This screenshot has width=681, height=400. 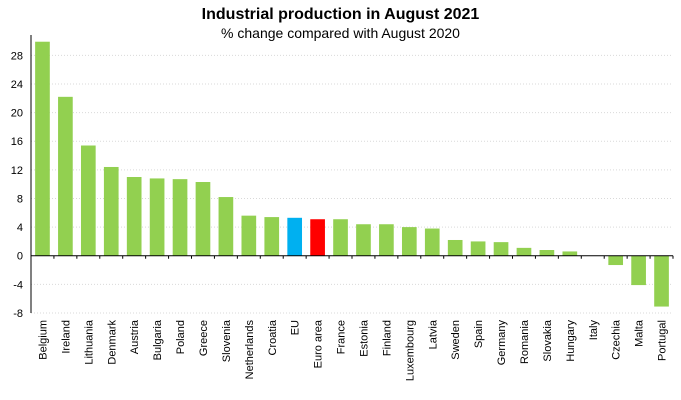 I want to click on bar-hungary, so click(x=570, y=253).